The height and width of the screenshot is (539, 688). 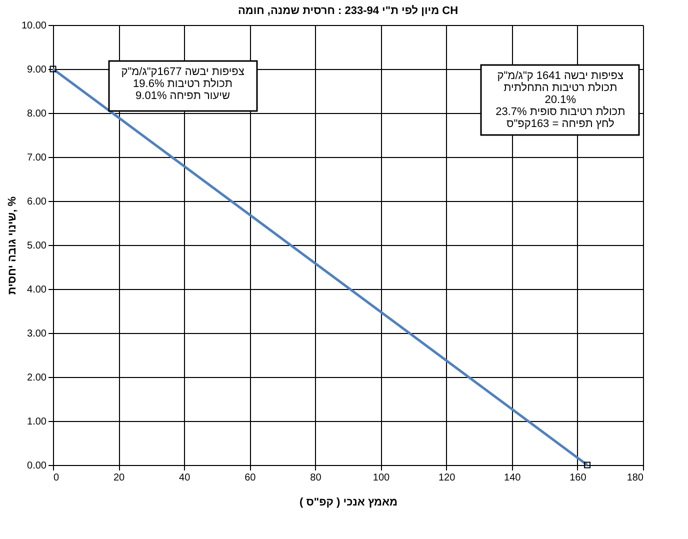 What do you see at coordinates (381, 478) in the screenshot?
I see `x-tick-label: 100` at bounding box center [381, 478].